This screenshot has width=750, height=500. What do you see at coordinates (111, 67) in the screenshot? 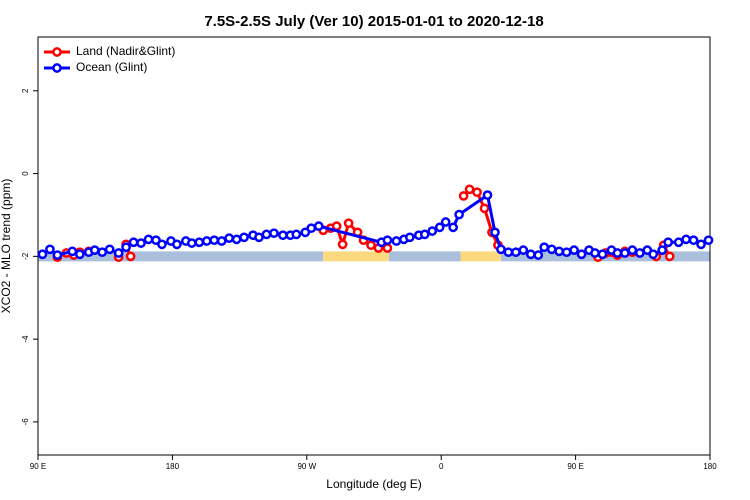
I see `legend-label: Ocean (Glint)` at bounding box center [111, 67].